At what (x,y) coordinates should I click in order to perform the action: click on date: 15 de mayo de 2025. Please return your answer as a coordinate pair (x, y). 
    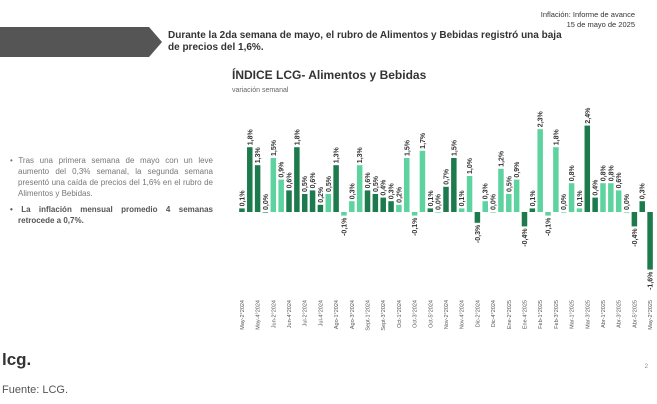
    Looking at the image, I should click on (600, 24).